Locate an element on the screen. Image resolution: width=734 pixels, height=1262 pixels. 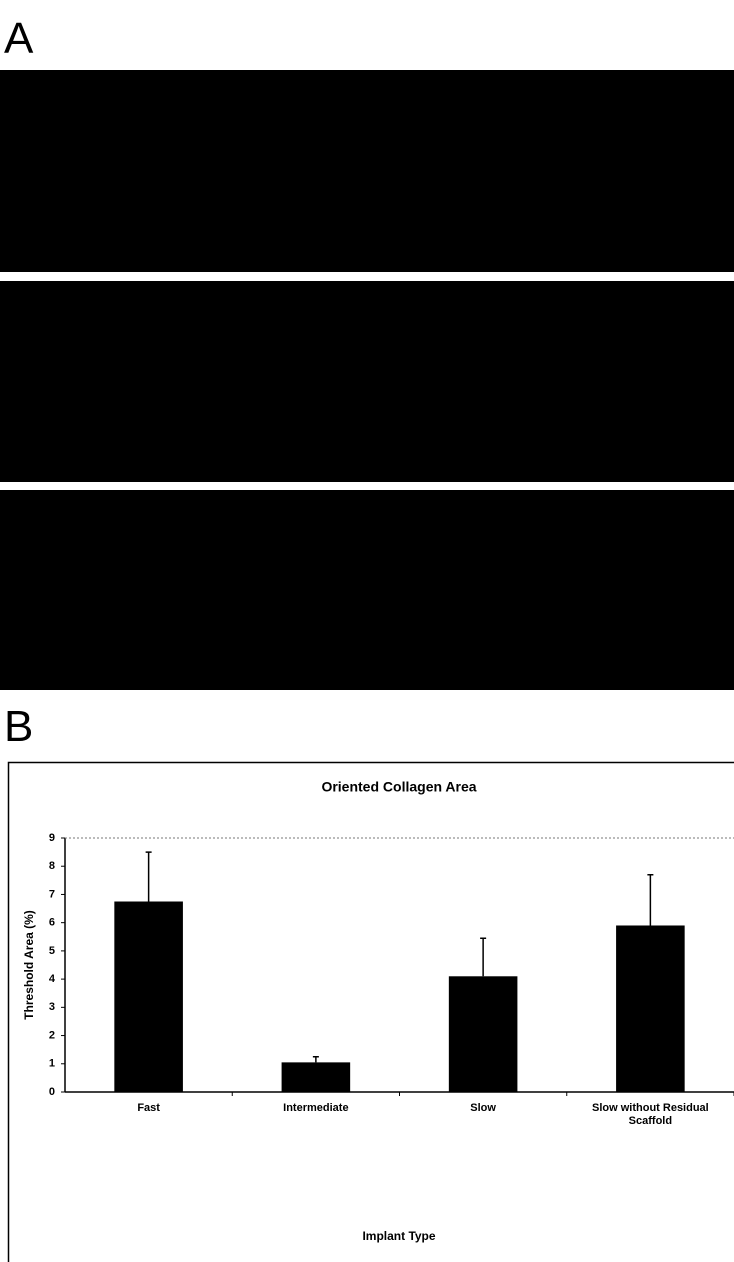
x-tick-label: Slow is located at coordinates (483, 1108).